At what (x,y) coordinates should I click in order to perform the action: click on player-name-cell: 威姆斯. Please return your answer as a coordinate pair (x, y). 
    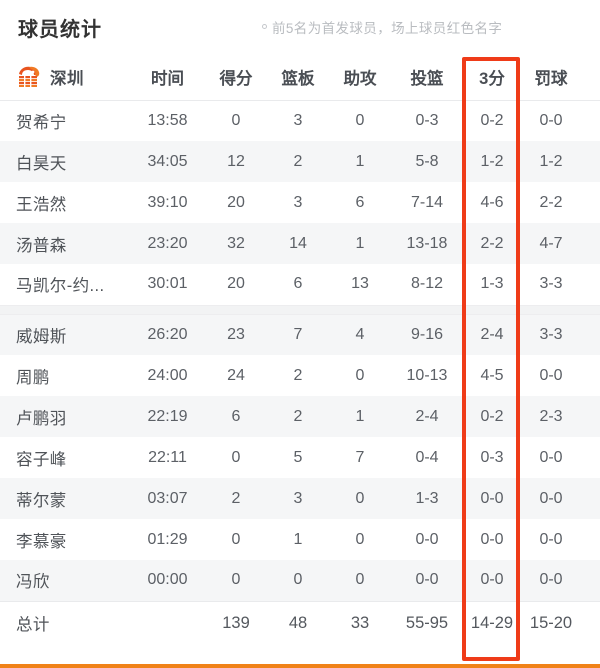
    Looking at the image, I should click on (65, 334).